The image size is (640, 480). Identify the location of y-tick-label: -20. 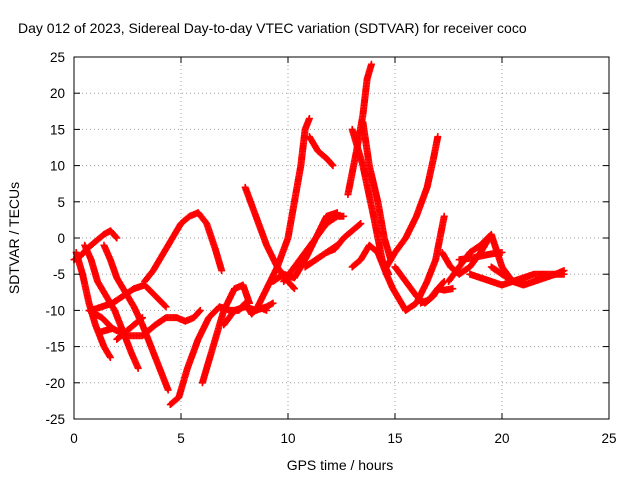
(55, 383).